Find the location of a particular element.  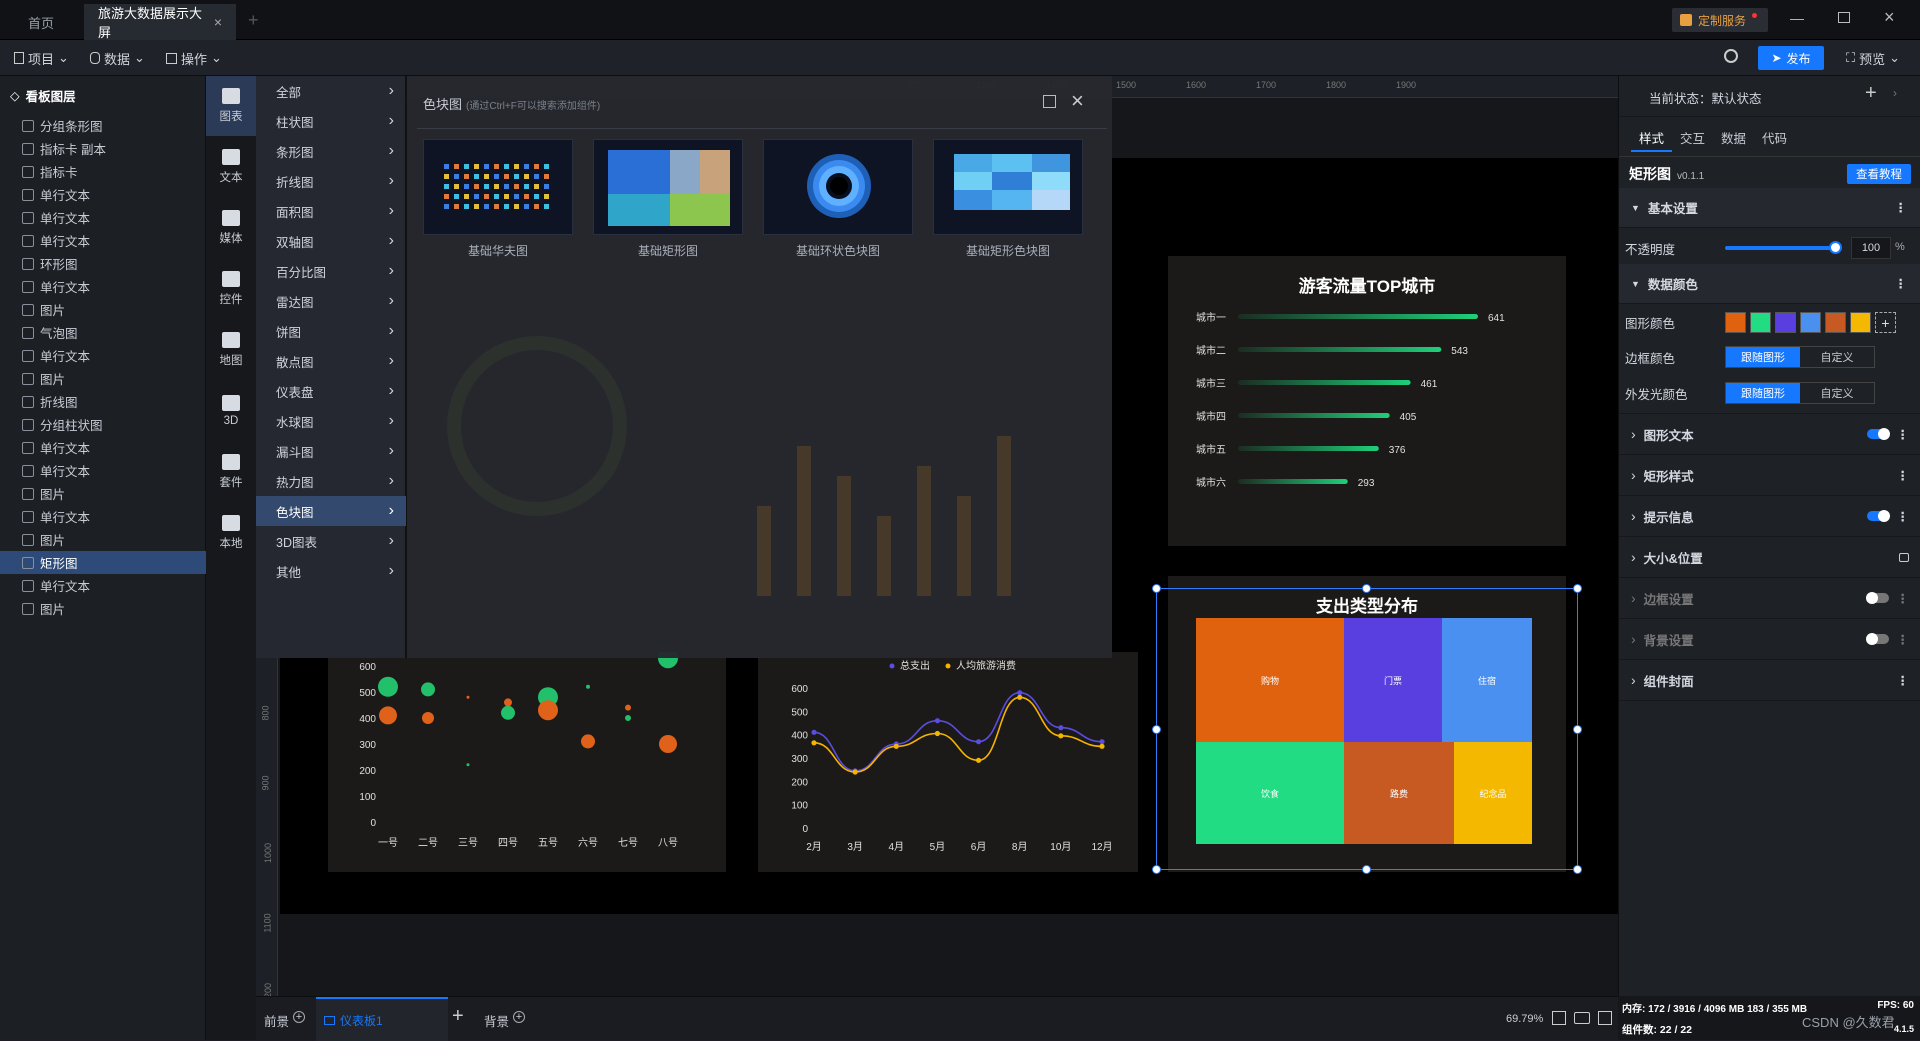

property-section: › 矩形样式 ⋮ is located at coordinates (1769, 475).